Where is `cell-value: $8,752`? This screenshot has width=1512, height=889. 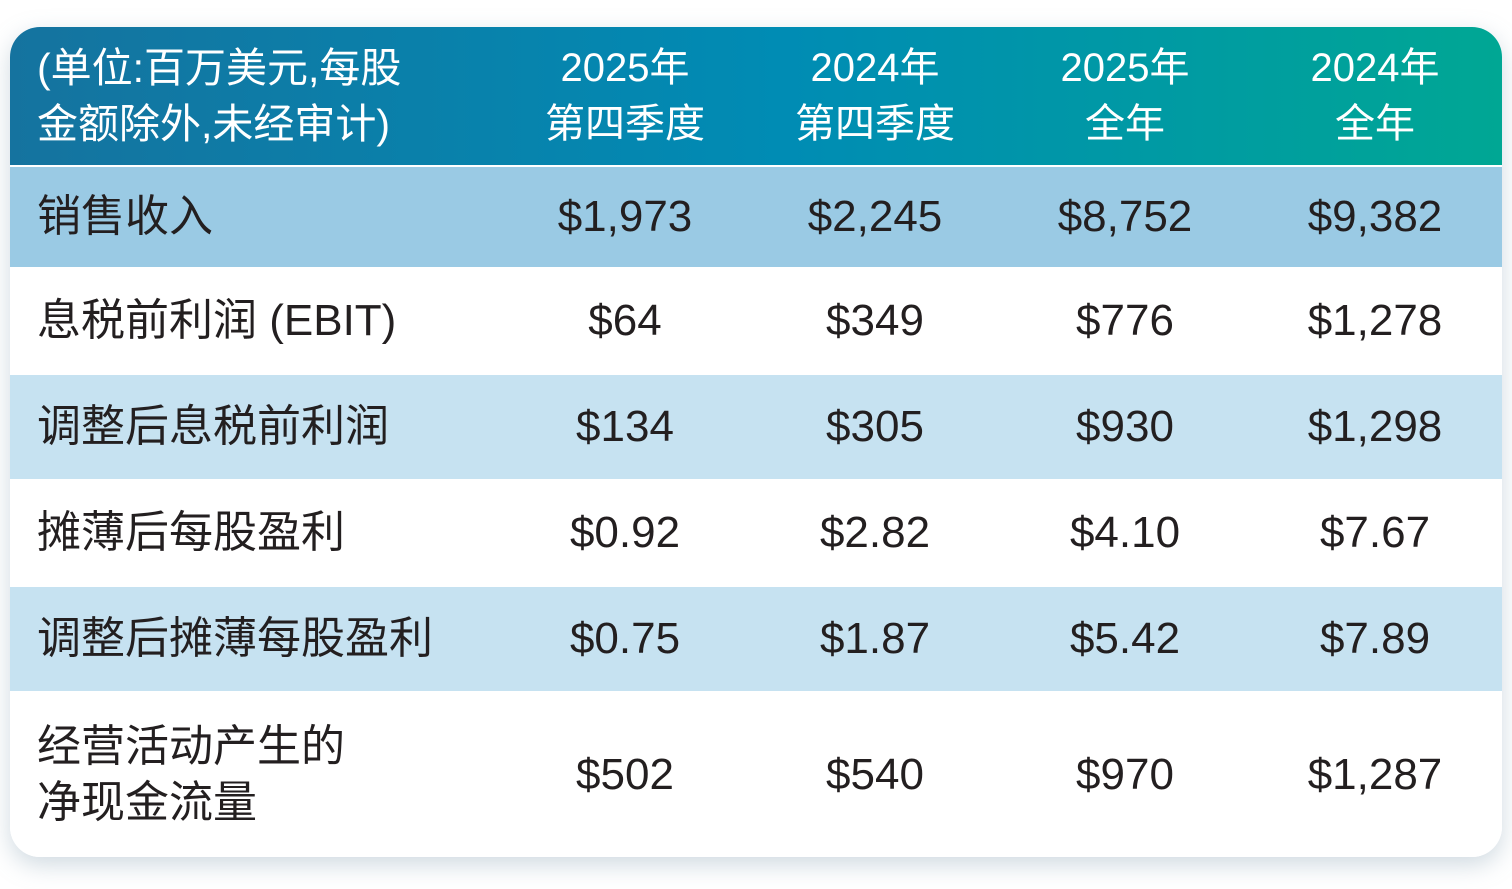
cell-value: $8,752 is located at coordinates (1125, 216).